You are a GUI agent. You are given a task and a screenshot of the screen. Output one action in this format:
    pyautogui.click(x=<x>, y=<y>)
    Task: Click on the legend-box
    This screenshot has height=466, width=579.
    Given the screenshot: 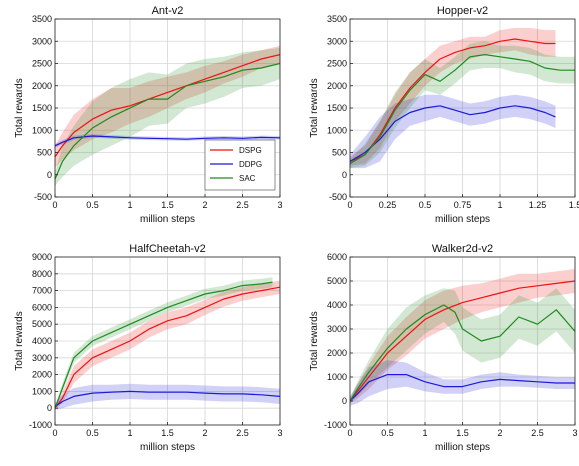 What is the action you would take?
    pyautogui.click(x=240, y=165)
    